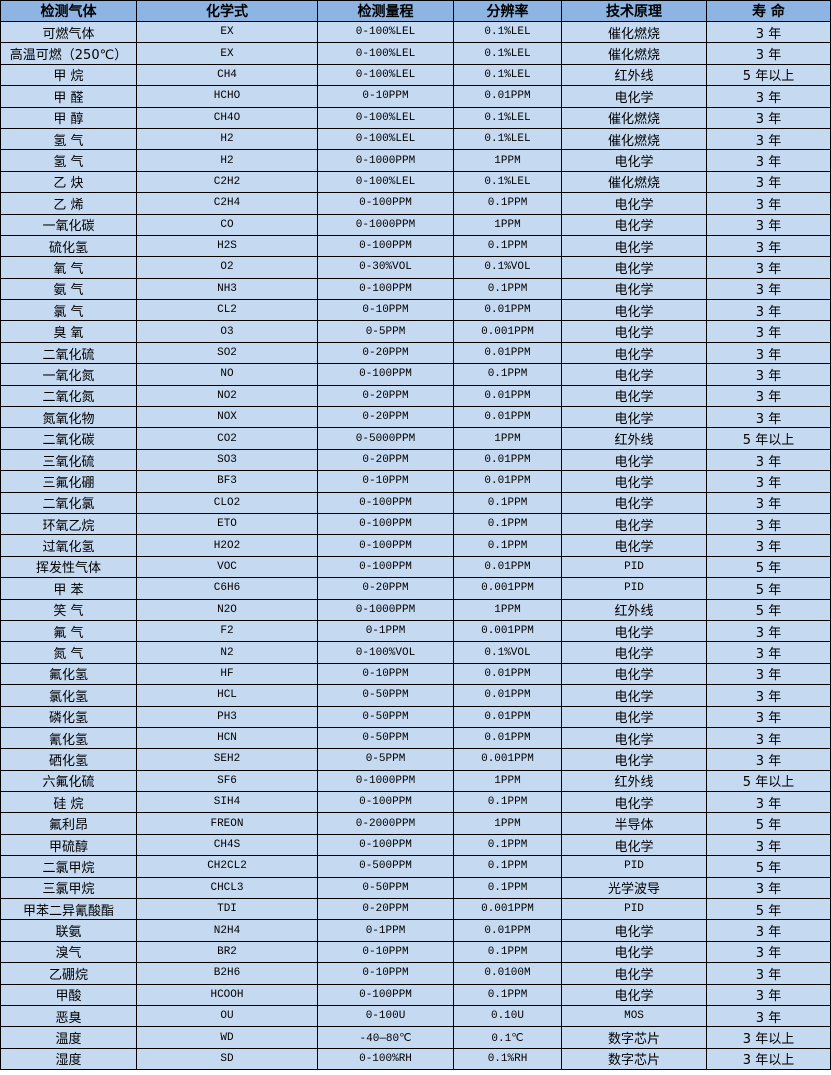  Describe the element at coordinates (227, 524) in the screenshot. I see `formula-cell: ETO` at that location.